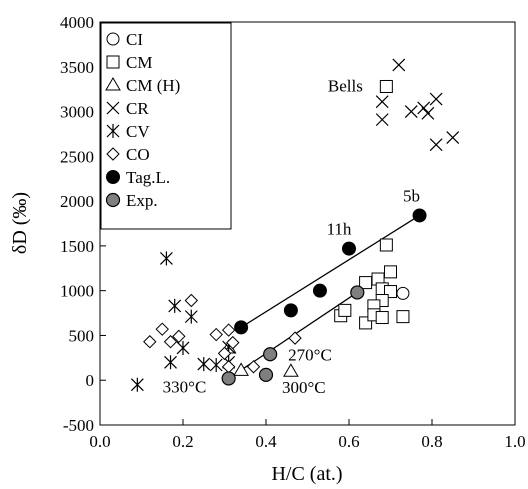  I want to click on legend-label: CM, so click(139, 62).